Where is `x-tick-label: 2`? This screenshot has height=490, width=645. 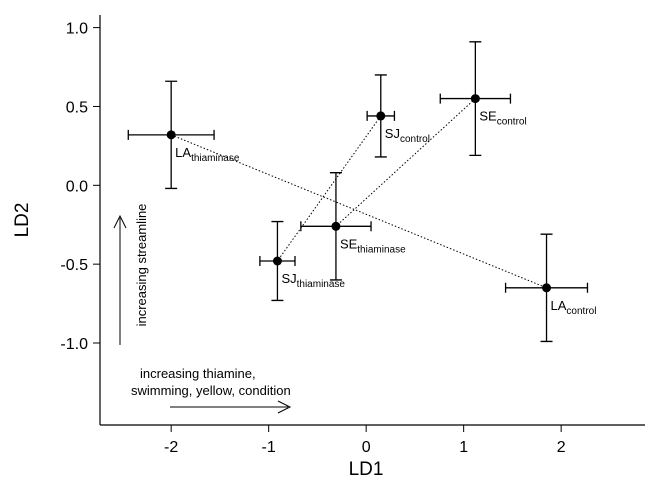
x-tick-label: 2 is located at coordinates (561, 447).